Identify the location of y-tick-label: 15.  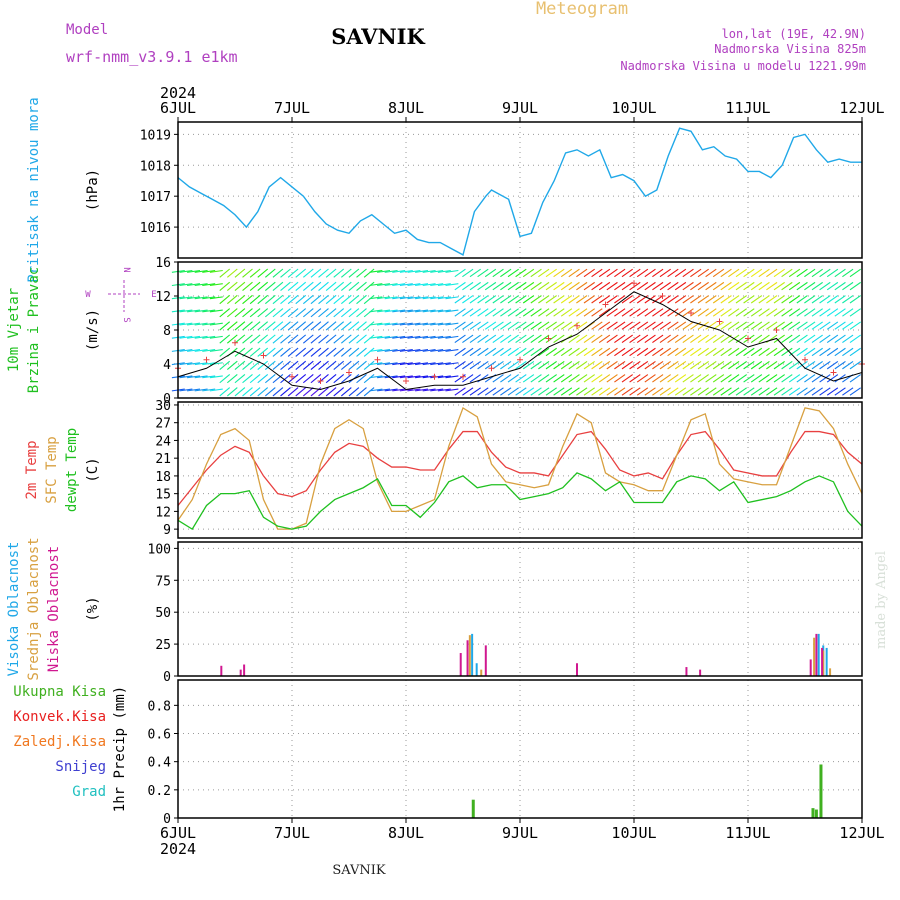
(163, 495).